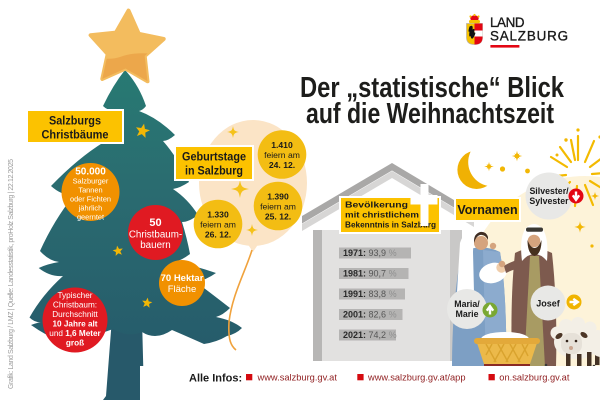 This screenshot has height=400, width=600. Describe the element at coordinates (278, 217) in the screenshot. I see `svg-text: 25. 12.` at that location.